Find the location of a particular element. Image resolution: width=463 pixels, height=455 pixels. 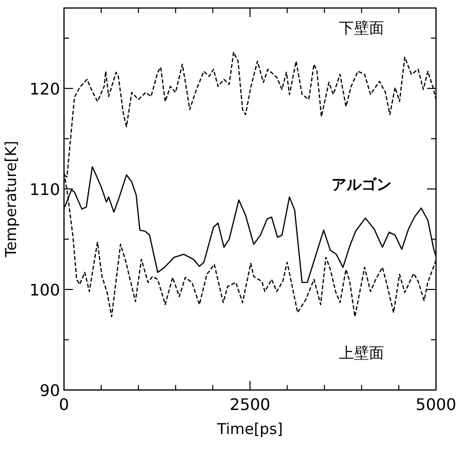

x-tick-label: 2500 is located at coordinates (250, 404).